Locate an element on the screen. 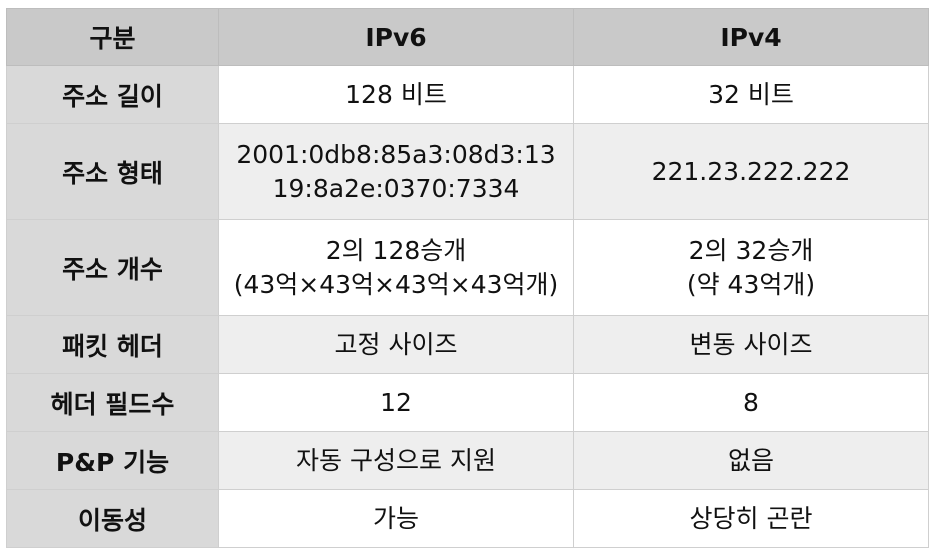  cell-line: 32 비트 is located at coordinates (751, 94).